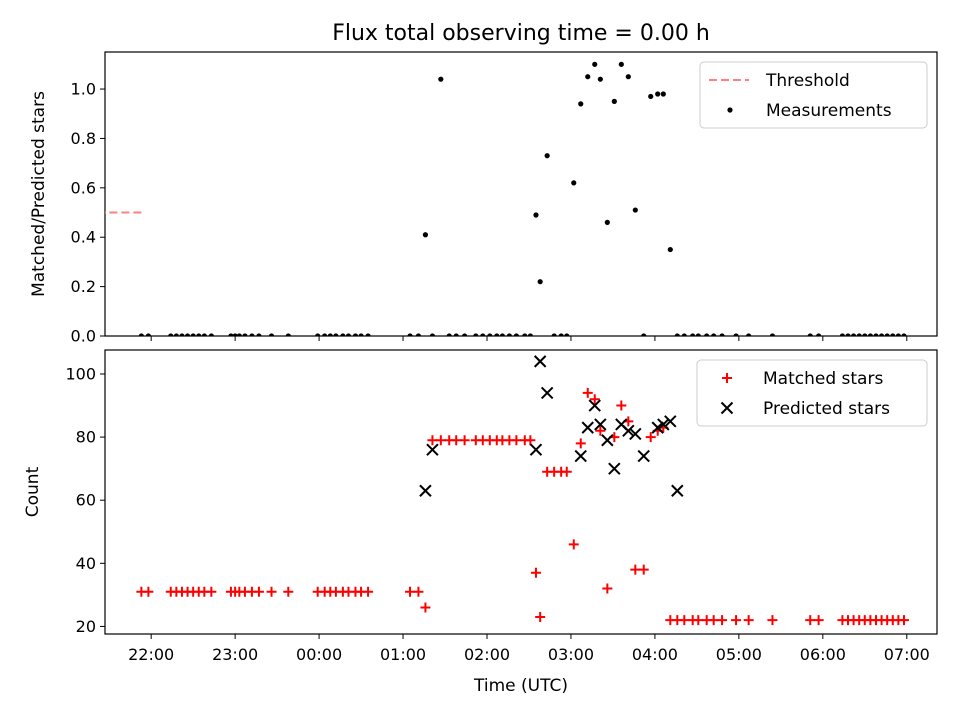 This screenshot has height=720, width=960. Describe the element at coordinates (829, 111) in the screenshot. I see `legend-label: Measurements` at that location.